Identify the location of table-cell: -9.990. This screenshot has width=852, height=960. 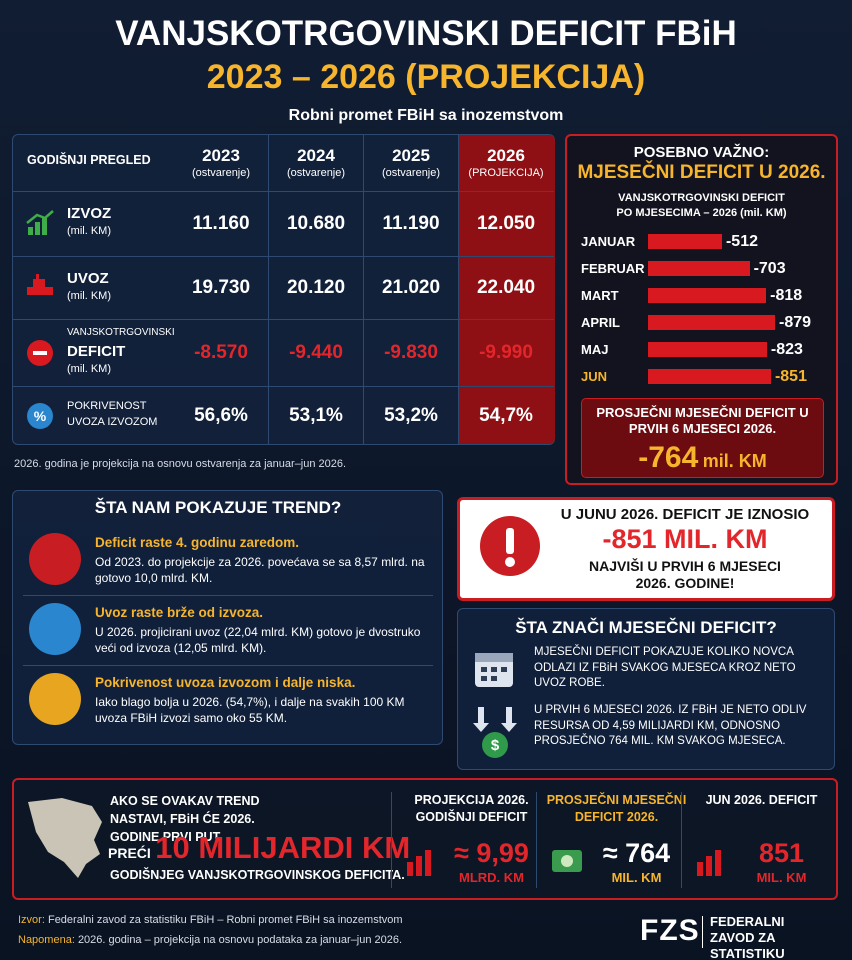
(506, 352).